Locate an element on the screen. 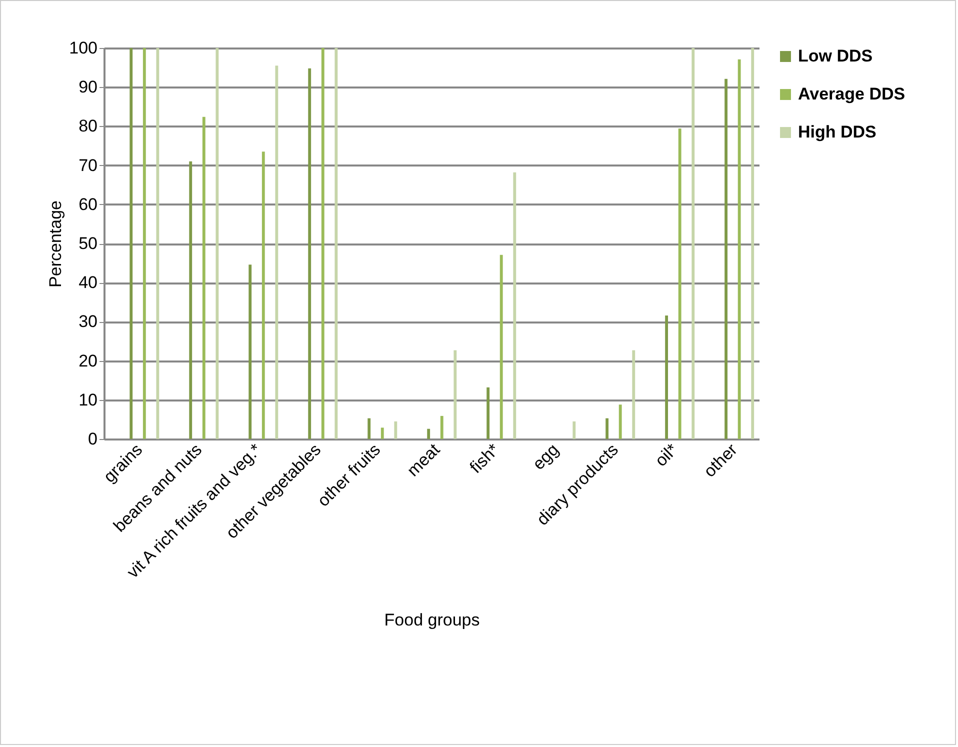  y-tick-label: 50 is located at coordinates (88, 243).